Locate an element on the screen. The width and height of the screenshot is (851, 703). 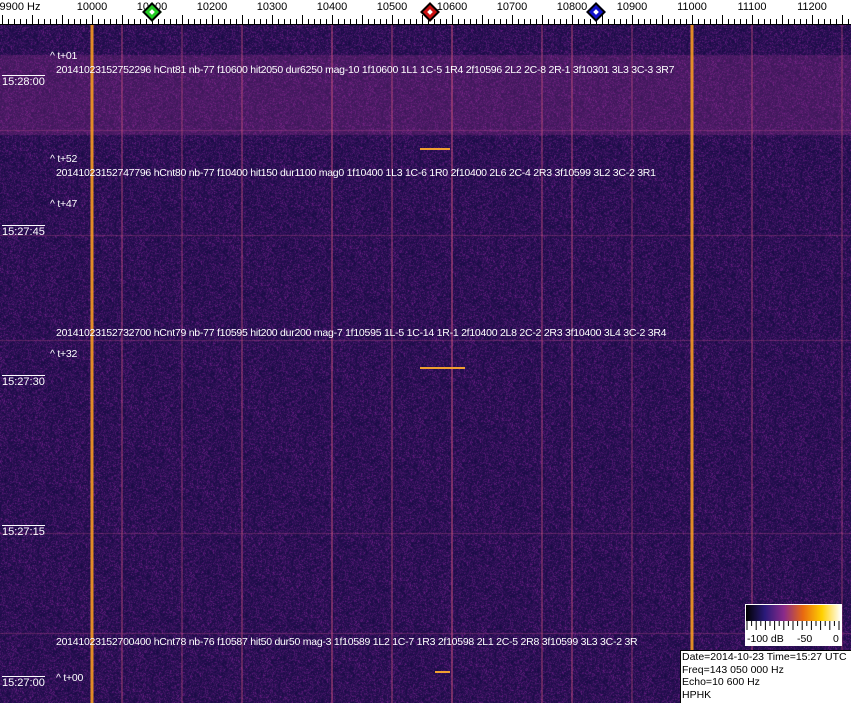
frequency-tick-label: 11200 is located at coordinates (812, 7).